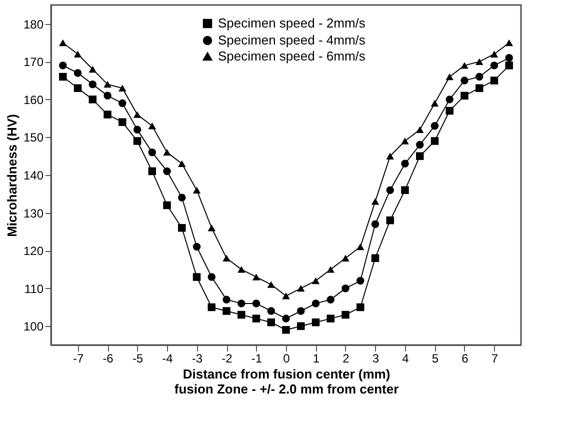  I want to click on legend-label: Specimen speed - 4mm/s, so click(292, 40).